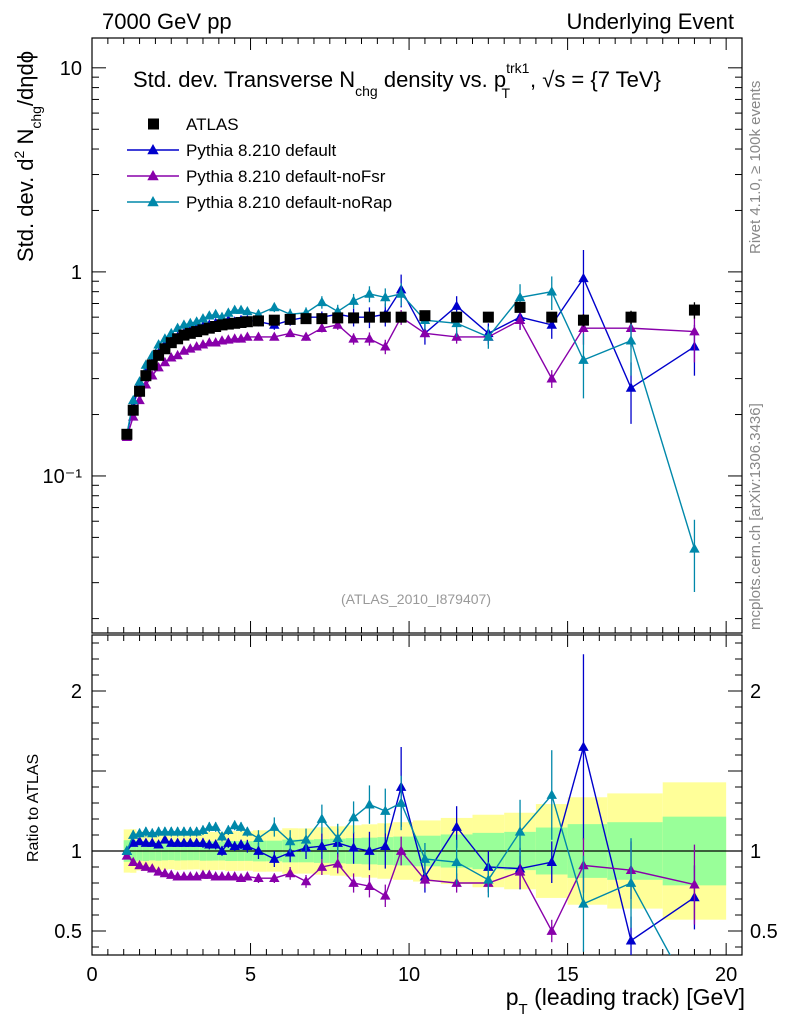 The width and height of the screenshot is (786, 1024). I want to click on ratio-tick-label: 1, so click(76, 852).